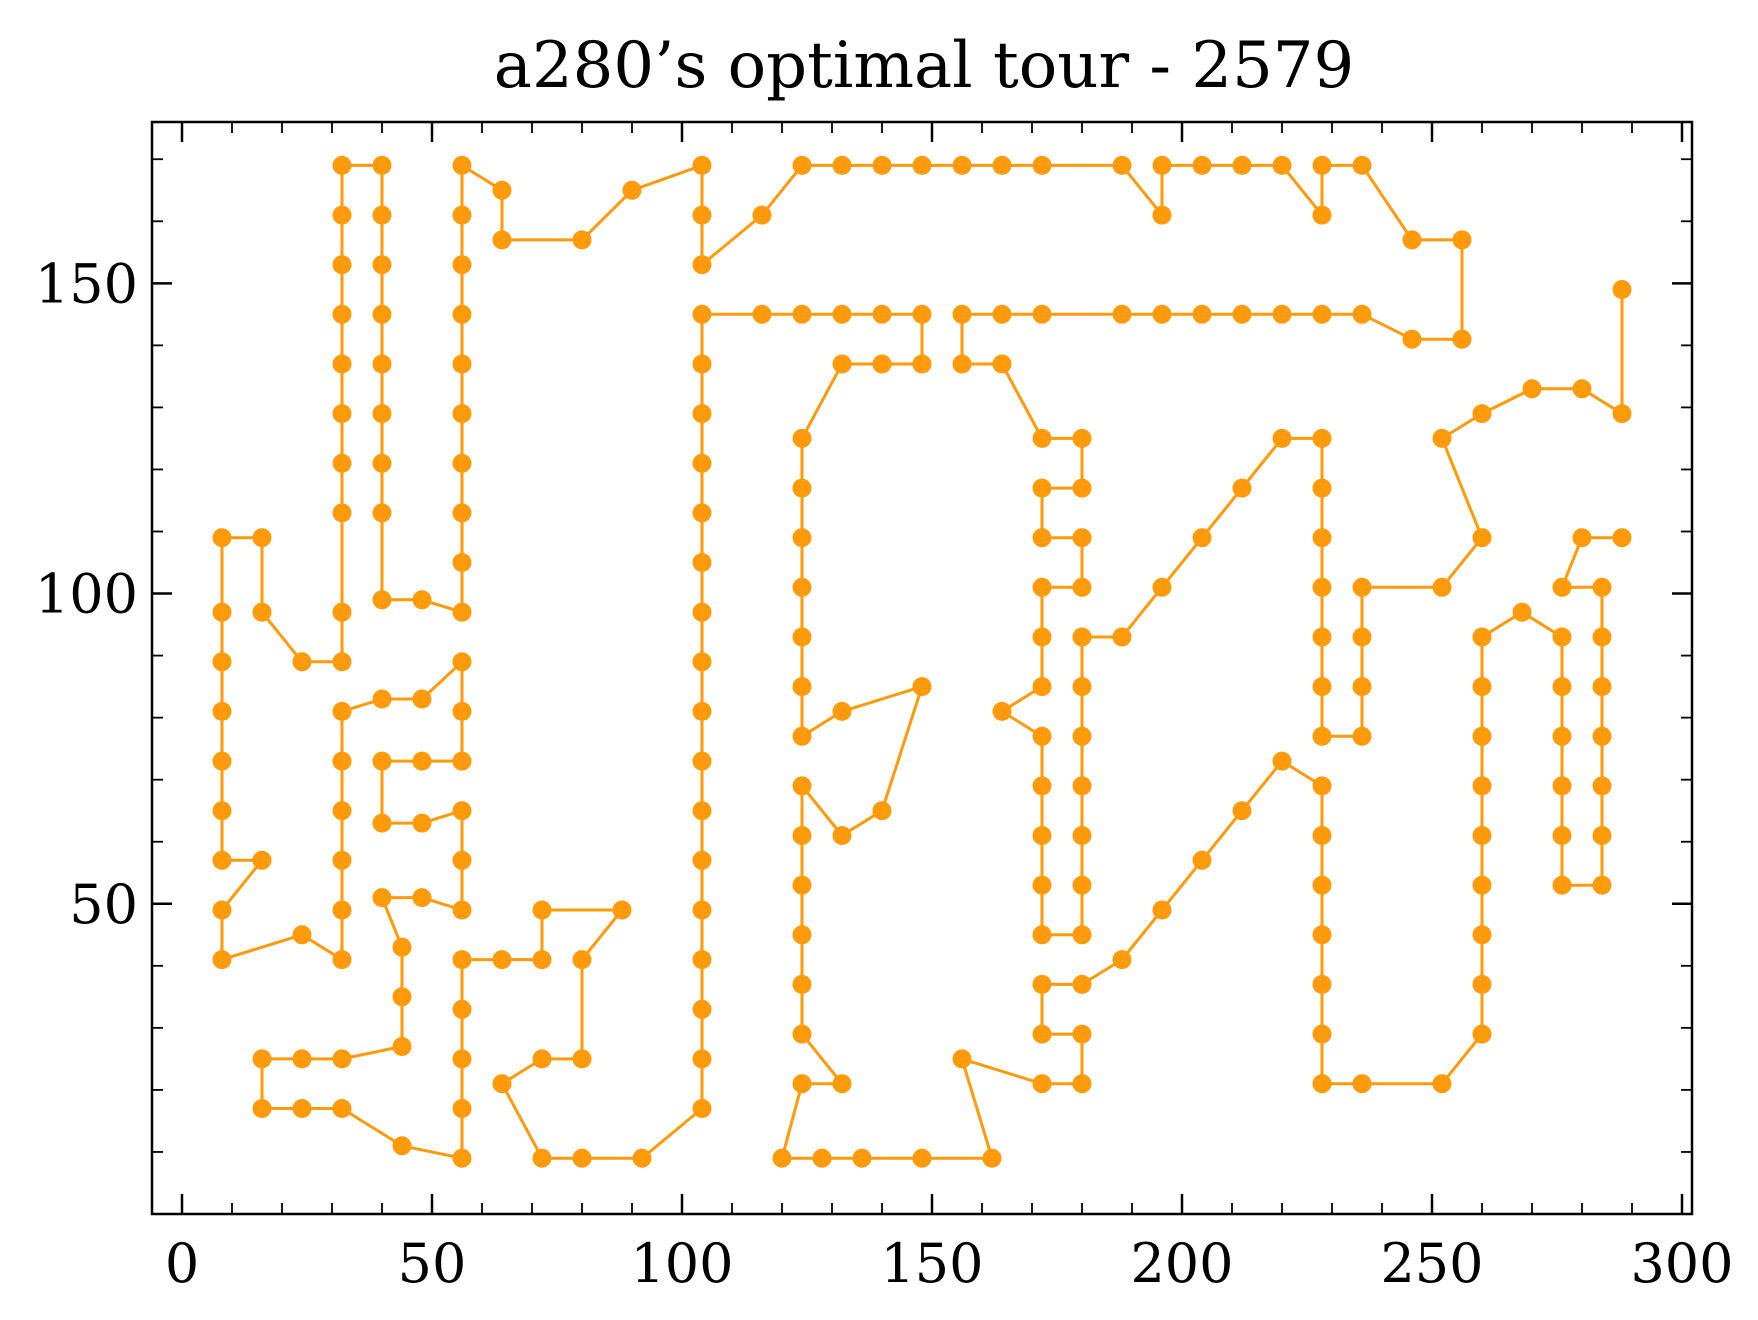  What do you see at coordinates (103, 904) in the screenshot?
I see `y-tick-label: 50` at bounding box center [103, 904].